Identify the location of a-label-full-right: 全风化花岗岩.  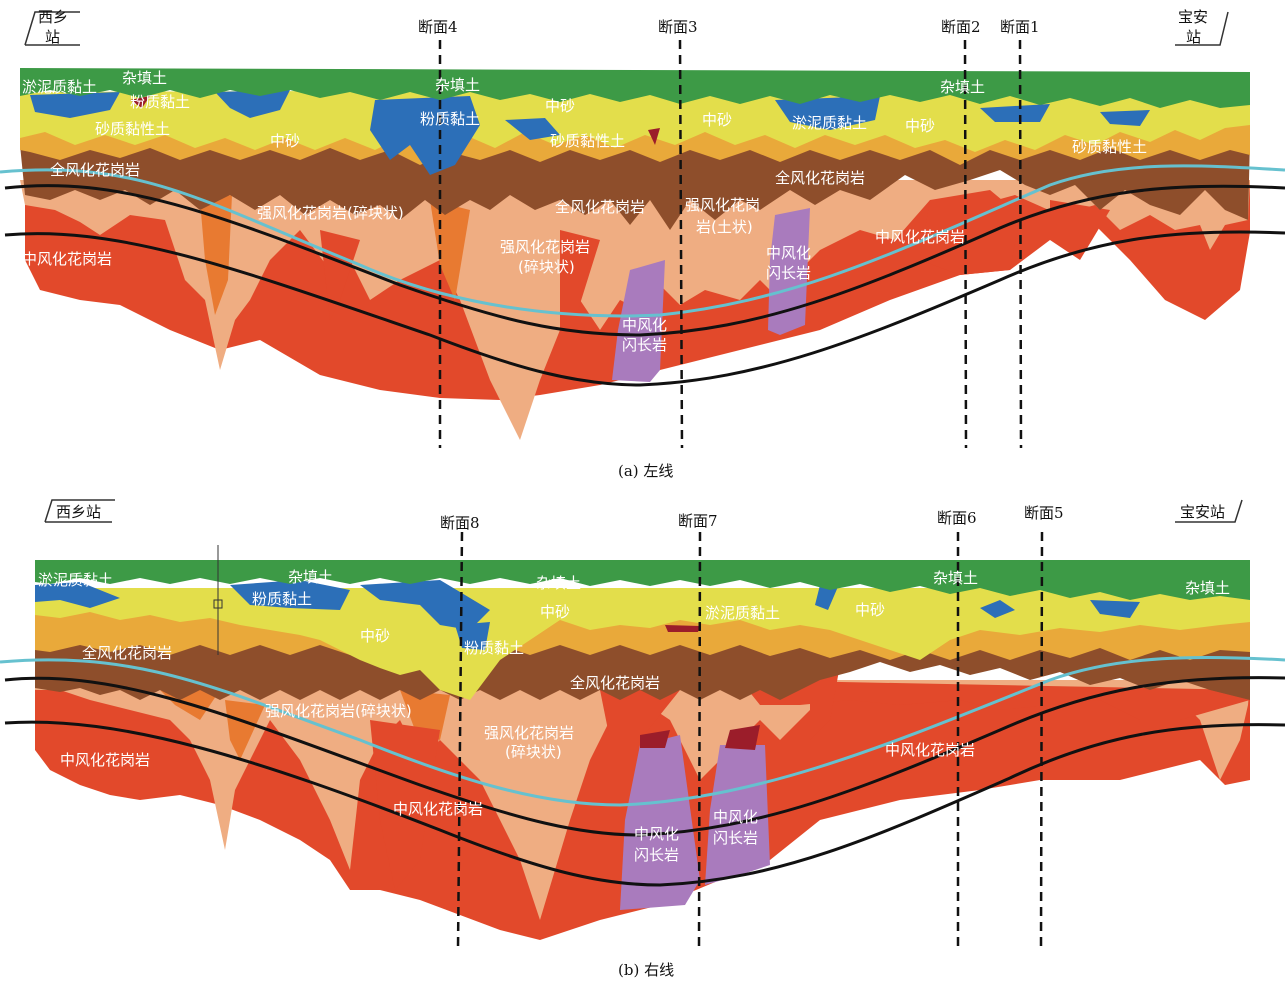
(820, 178).